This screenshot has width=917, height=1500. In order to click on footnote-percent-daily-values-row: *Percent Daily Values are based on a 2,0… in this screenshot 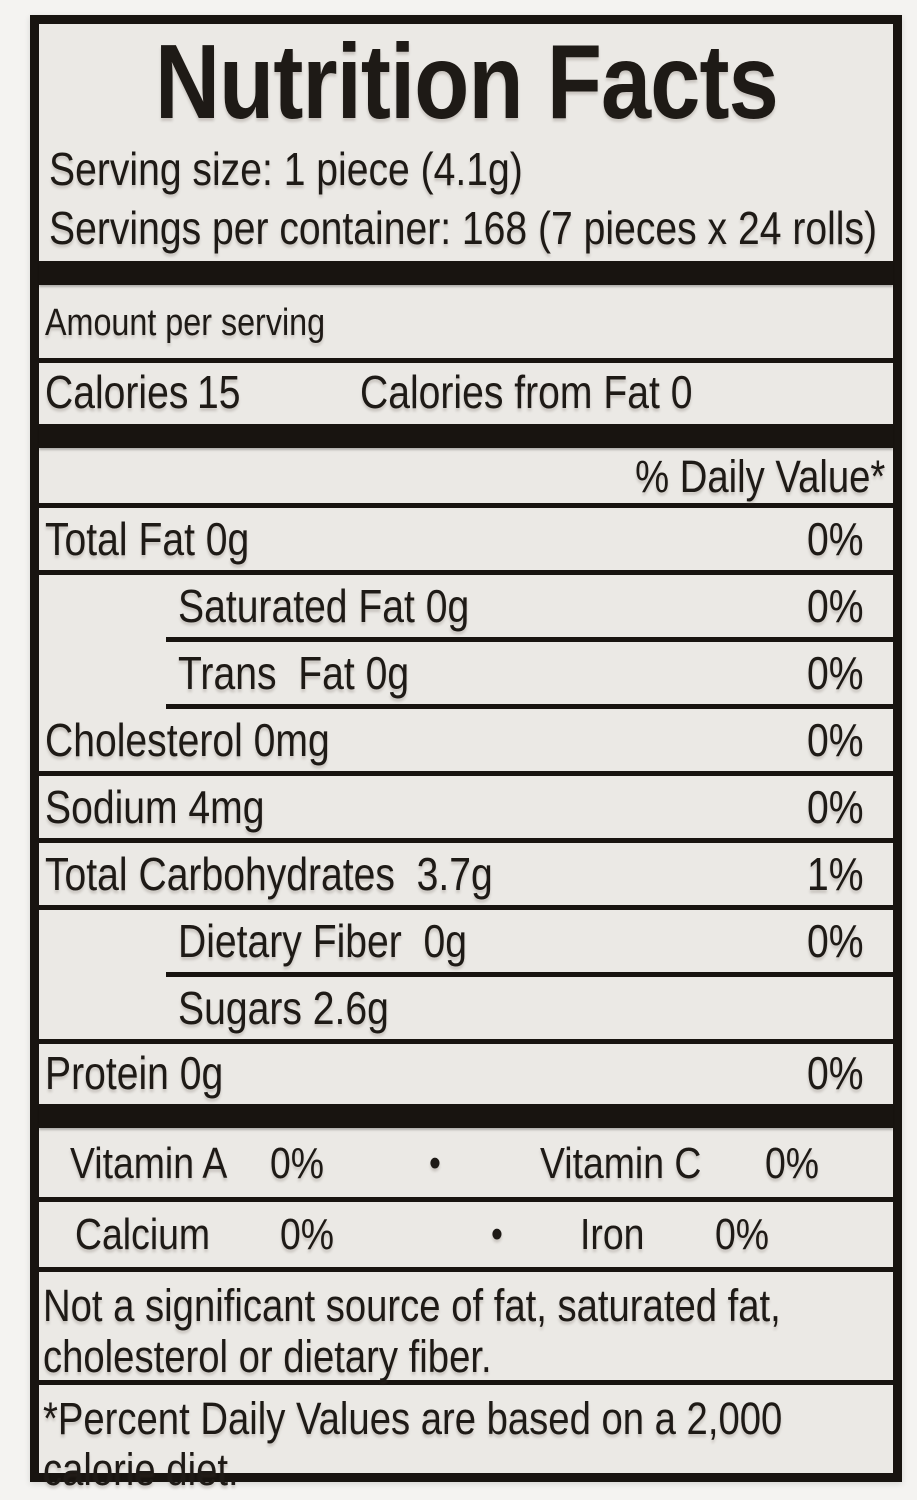, I will do `click(466, 1440)`.